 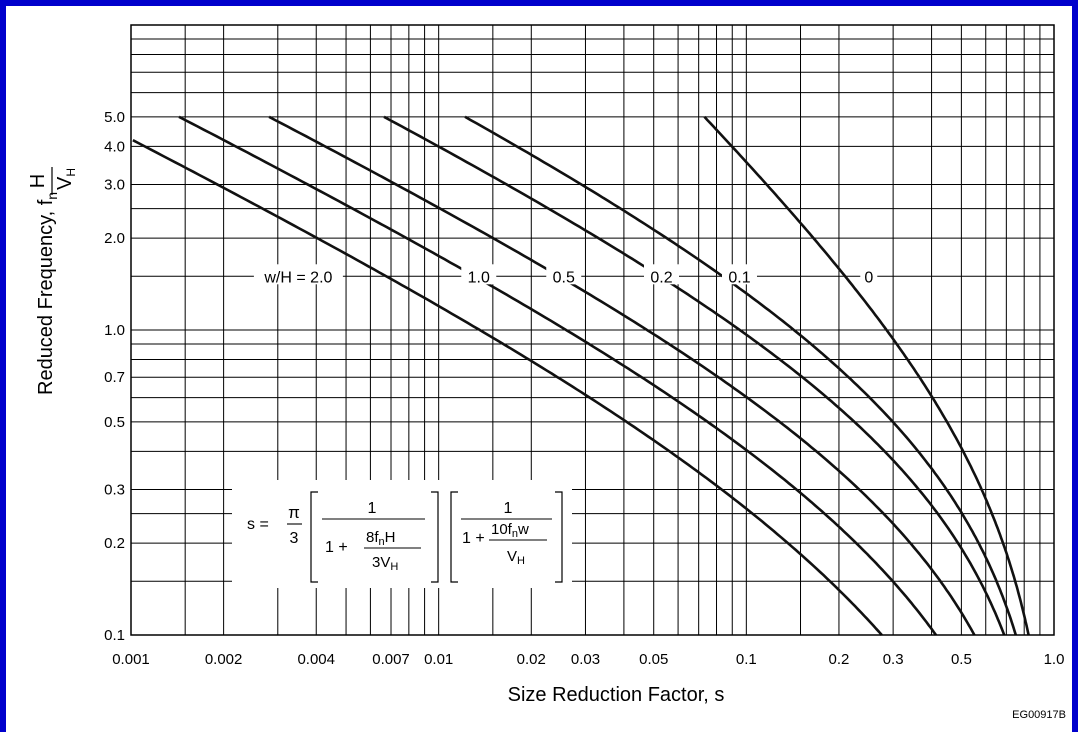 What do you see at coordinates (314, 537) in the screenshot?
I see `bracket-1-left` at bounding box center [314, 537].